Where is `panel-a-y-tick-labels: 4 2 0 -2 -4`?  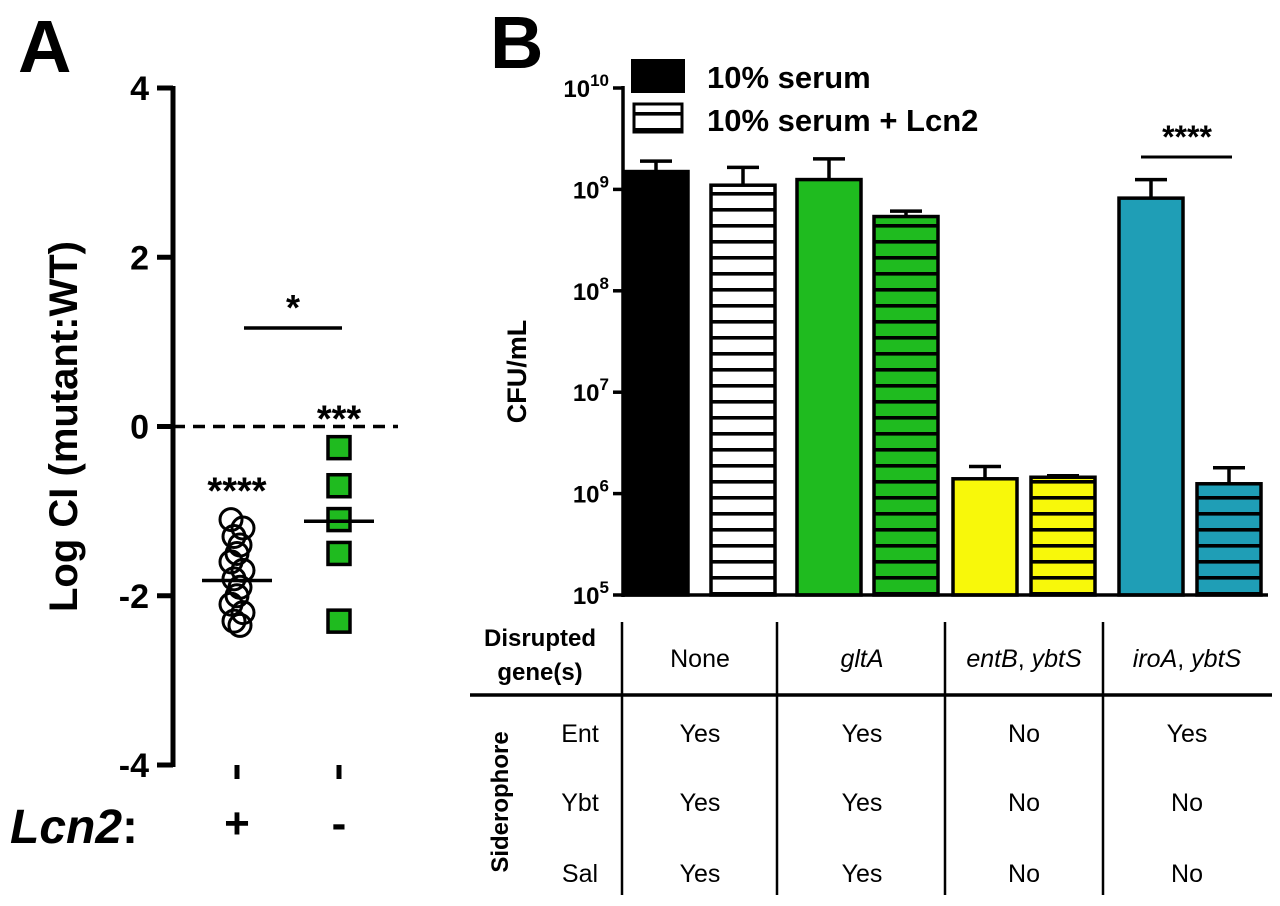
panel-a-y-tick-labels: 4 2 0 -2 -4 is located at coordinates (134, 427).